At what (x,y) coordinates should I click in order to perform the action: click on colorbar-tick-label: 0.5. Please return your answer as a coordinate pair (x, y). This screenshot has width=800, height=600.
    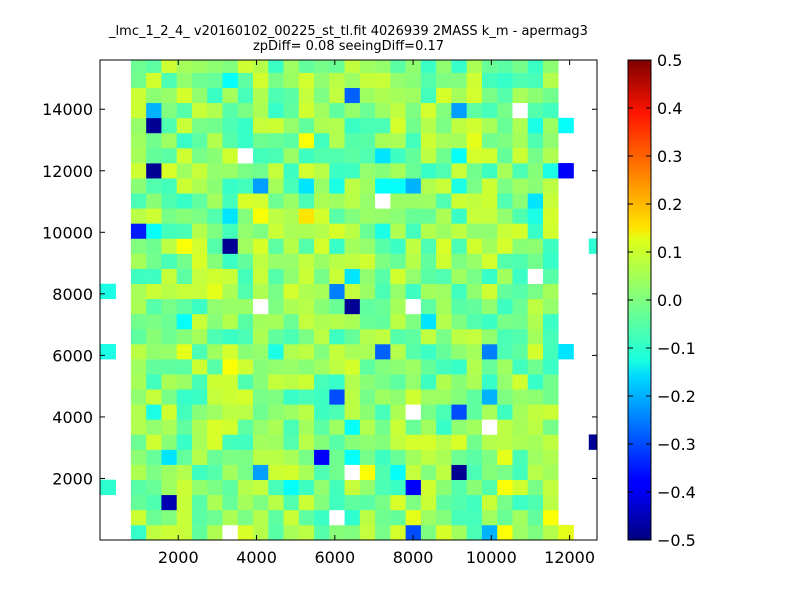
    Looking at the image, I should click on (669, 60).